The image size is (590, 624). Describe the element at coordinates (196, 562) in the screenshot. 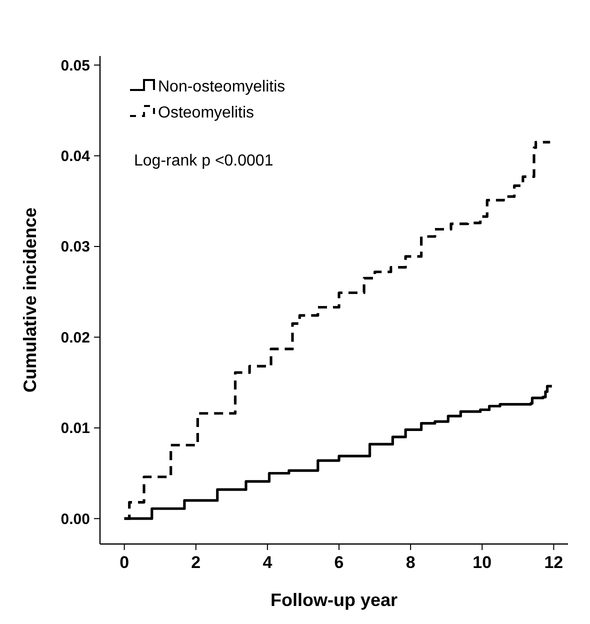

I see `x-tick-label: 2` at that location.